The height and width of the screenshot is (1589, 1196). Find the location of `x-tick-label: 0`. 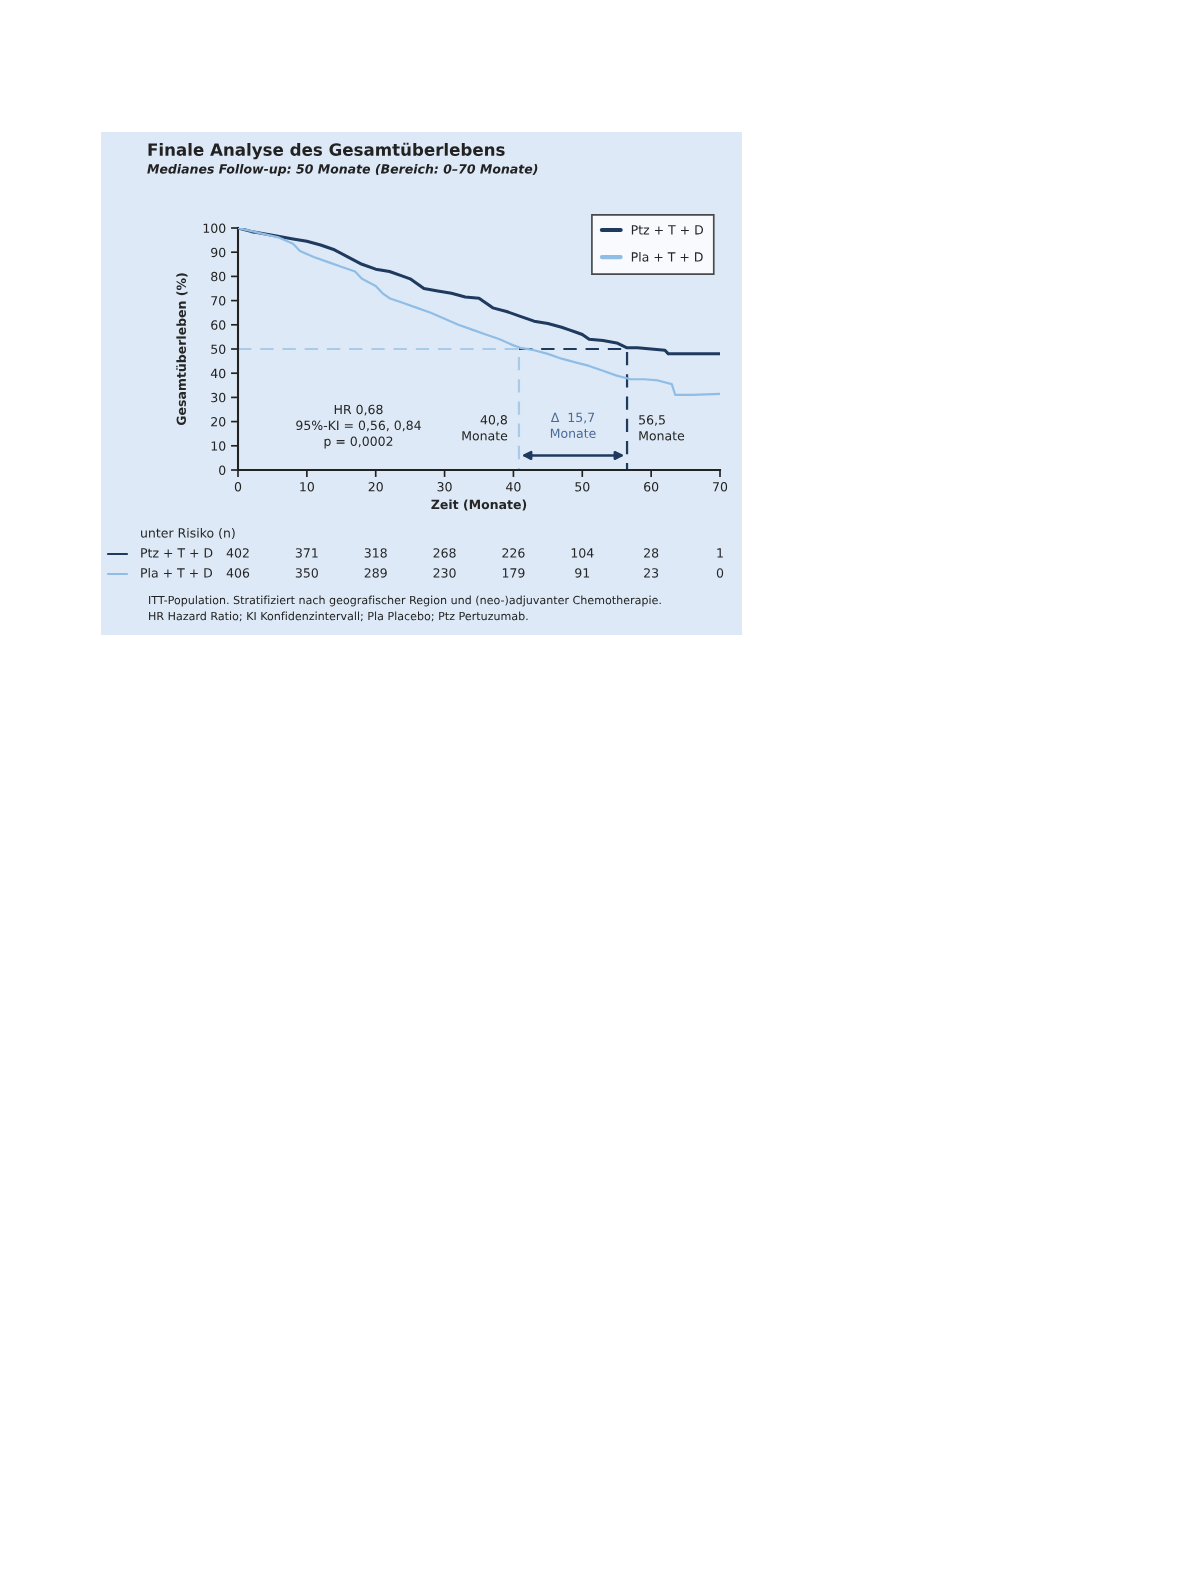

x-tick-label: 0 is located at coordinates (238, 487).